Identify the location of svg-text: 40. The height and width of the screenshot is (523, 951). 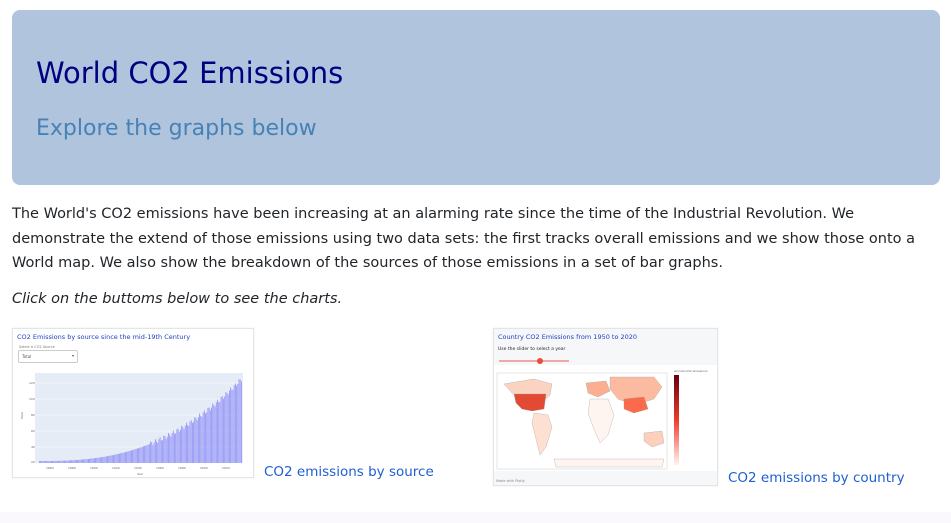
(33, 447).